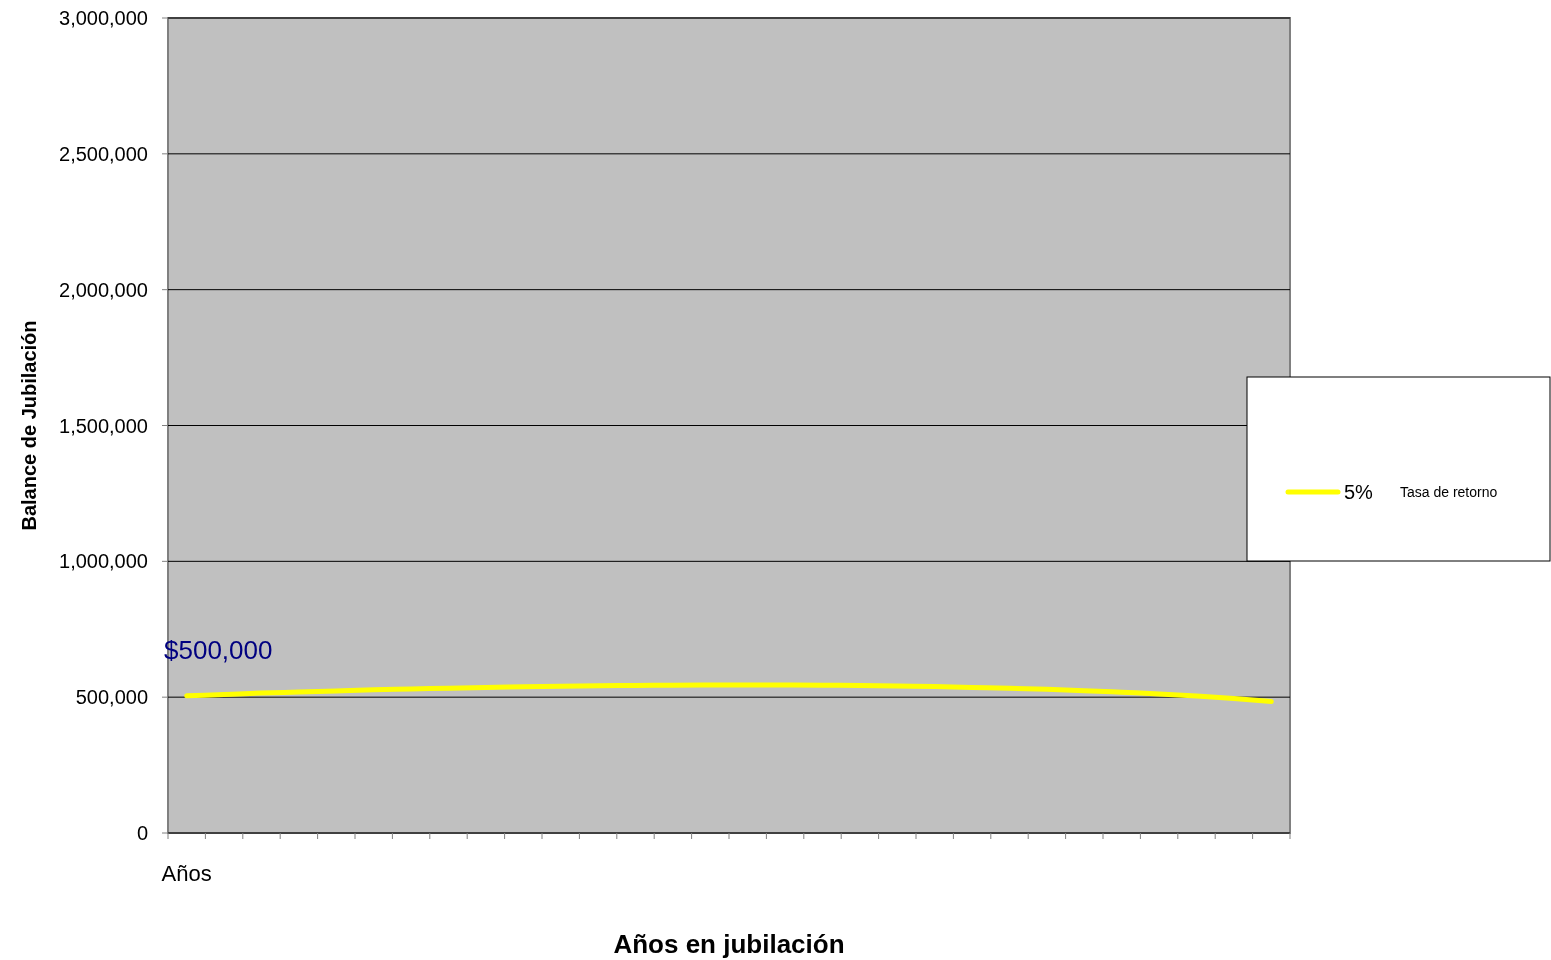  I want to click on y-tick-label: 1,500,000, so click(103, 425).